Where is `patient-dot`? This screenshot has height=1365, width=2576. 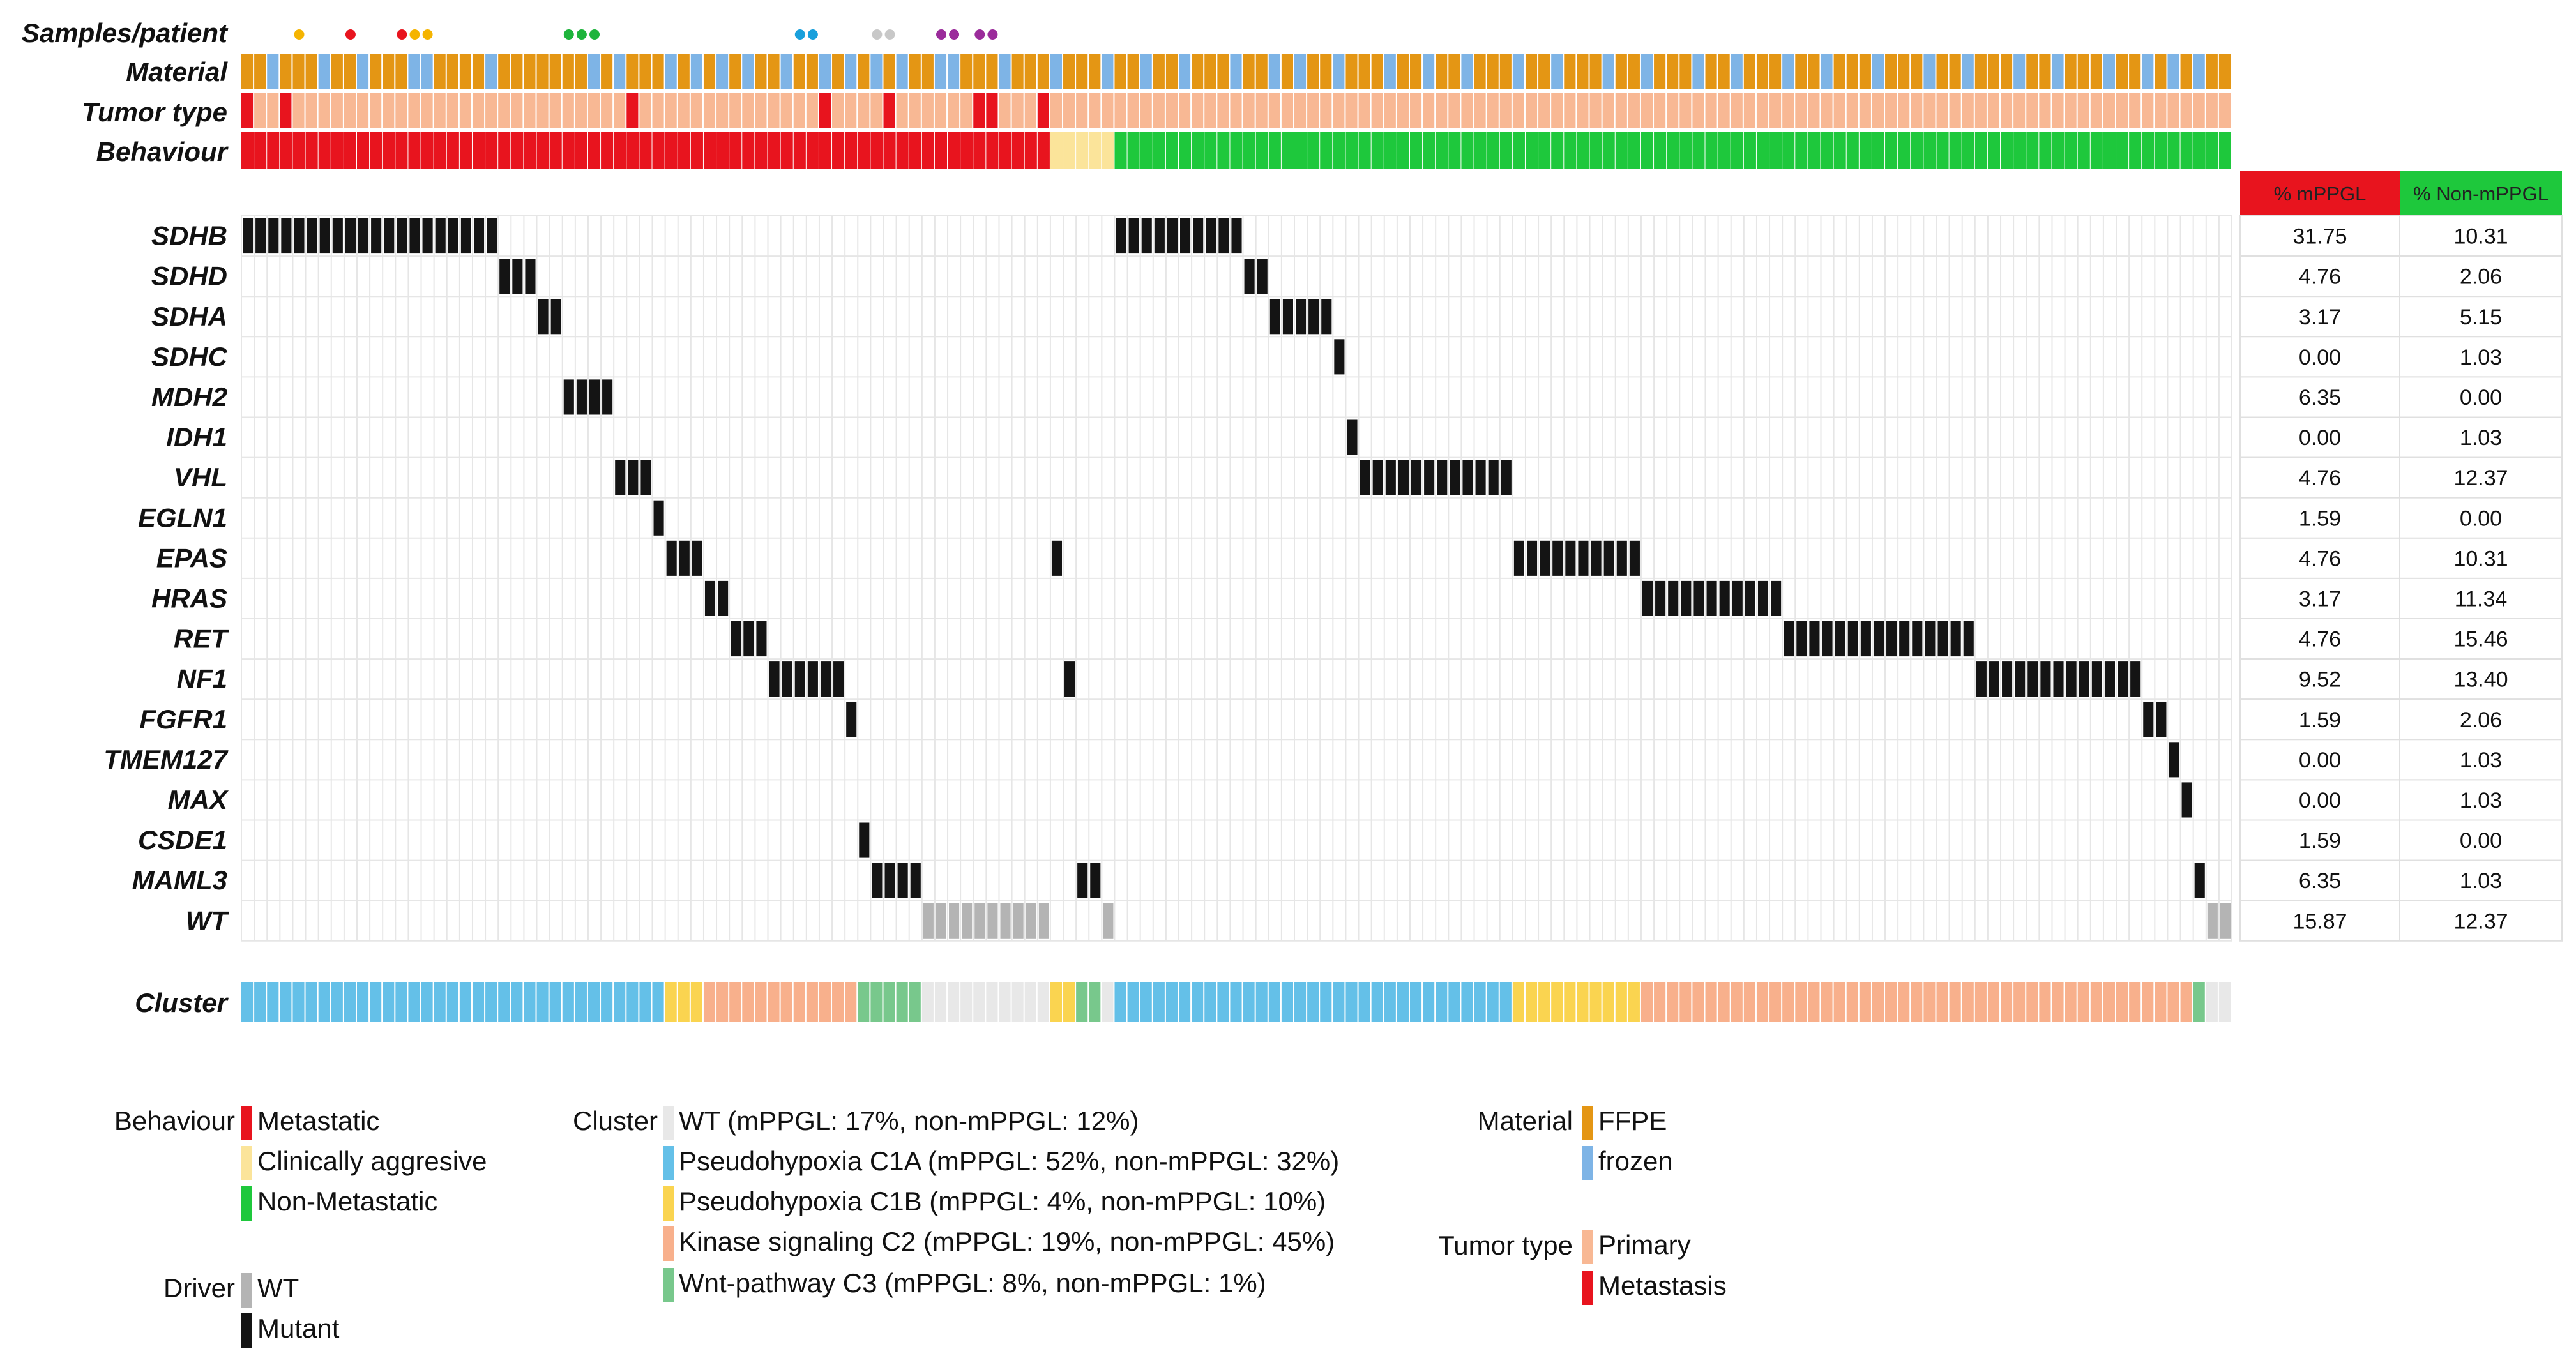
patient-dot is located at coordinates (941, 34).